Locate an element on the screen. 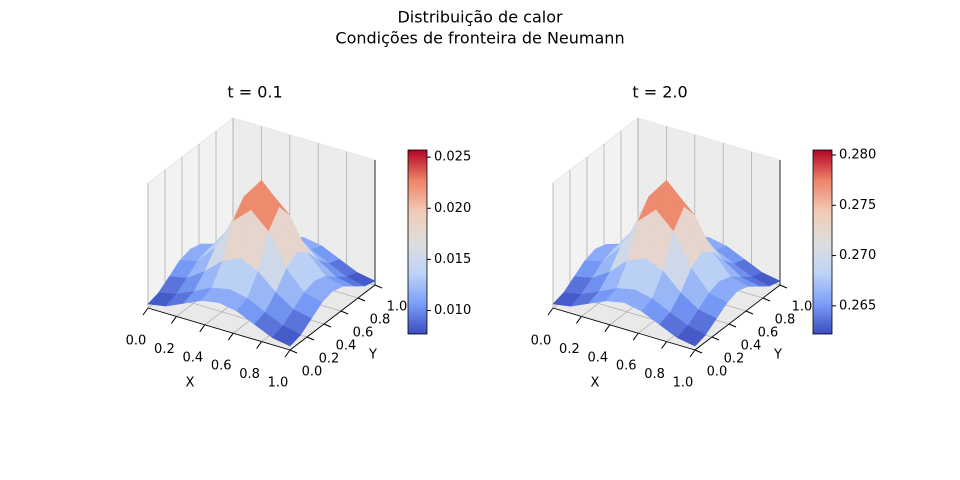 This screenshot has height=480, width=960. colorbar-tick-label: 0.020 is located at coordinates (452, 208).